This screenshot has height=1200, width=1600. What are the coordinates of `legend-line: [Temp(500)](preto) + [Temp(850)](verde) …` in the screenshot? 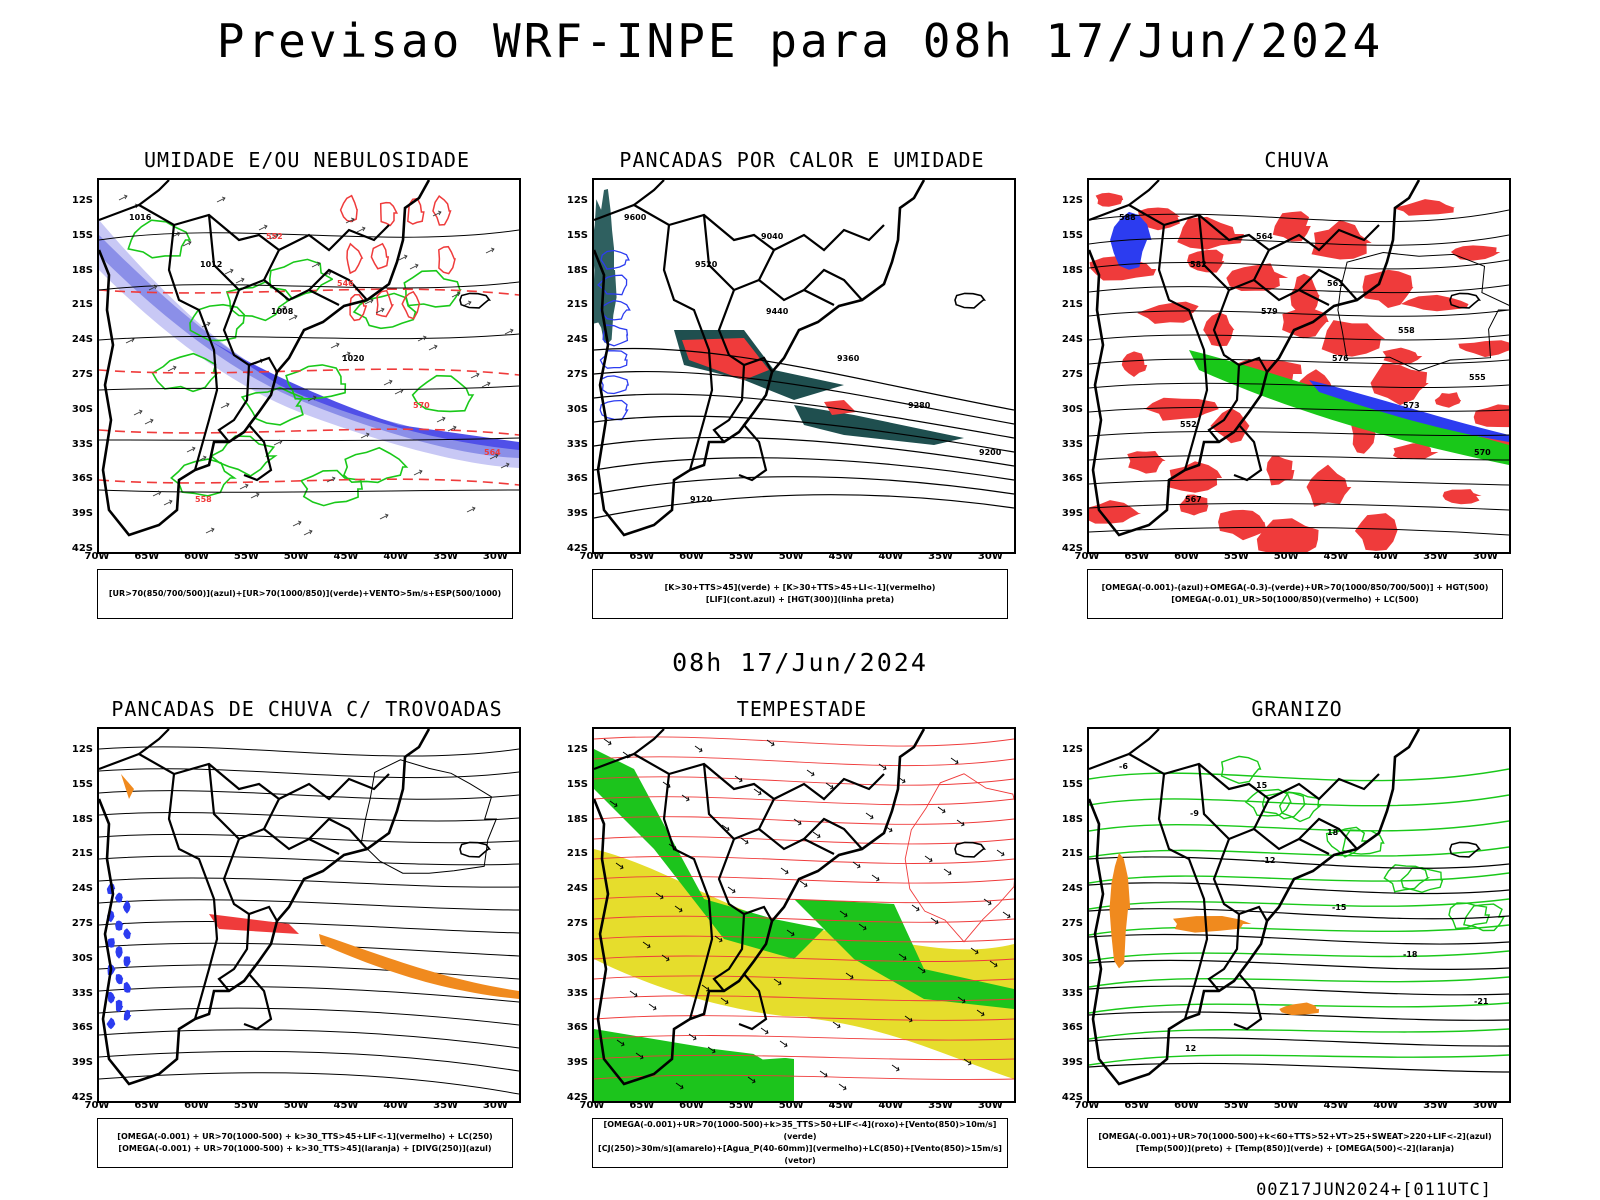 It's located at (1295, 1148).